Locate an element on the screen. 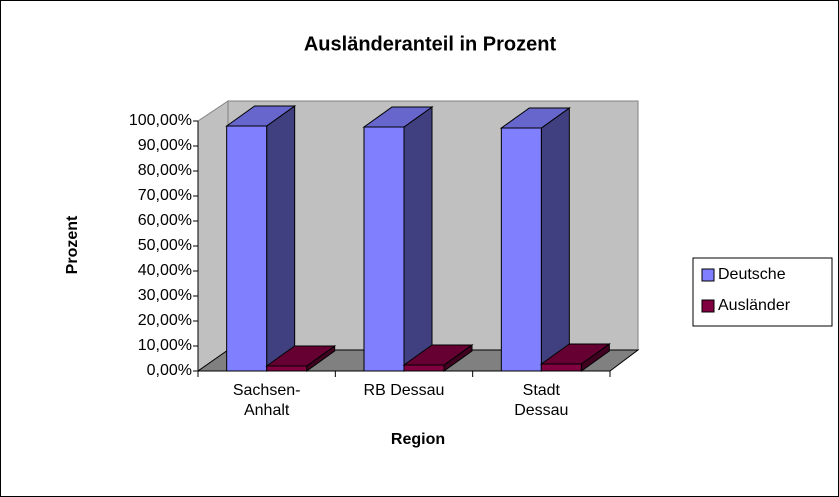 Image resolution: width=839 pixels, height=497 pixels. y-tick-label: 90,00% is located at coordinates (165, 145).